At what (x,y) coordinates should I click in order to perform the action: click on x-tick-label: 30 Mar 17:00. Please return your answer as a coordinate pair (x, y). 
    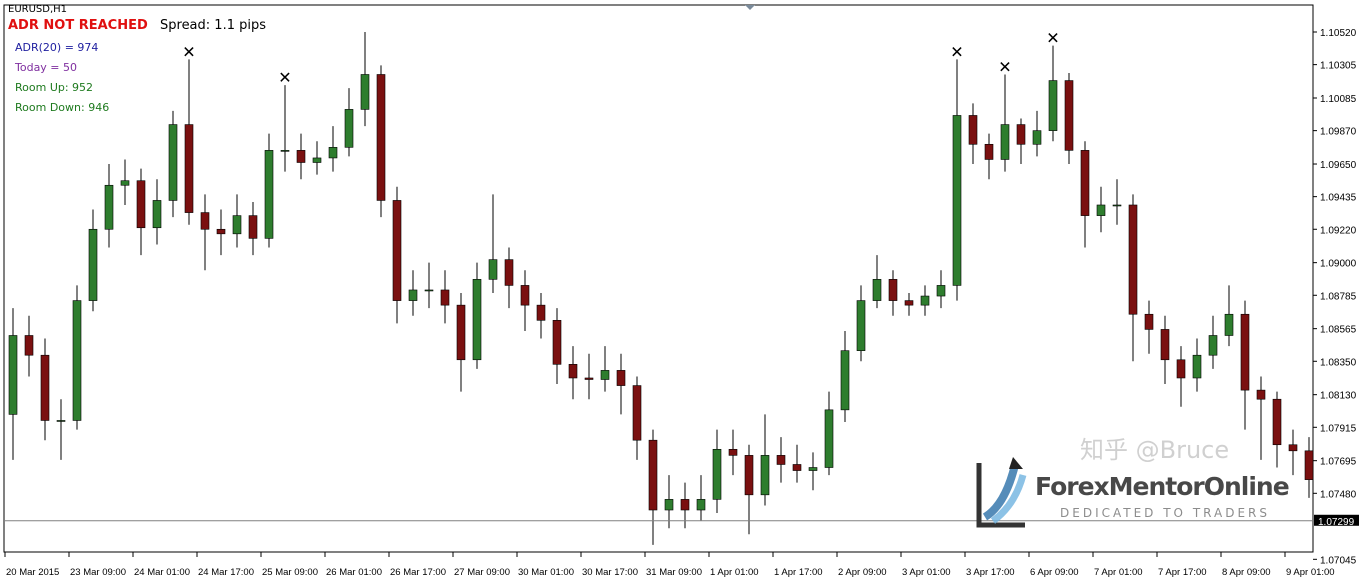
    Looking at the image, I should click on (610, 572).